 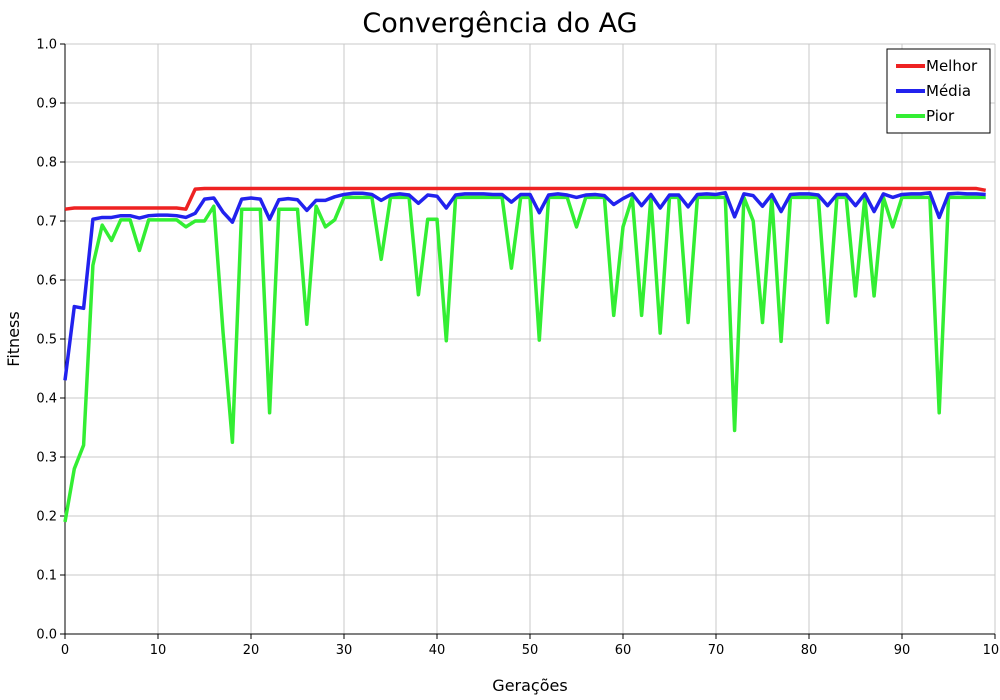 I want to click on y-tick-label: 0.2, so click(x=46, y=517).